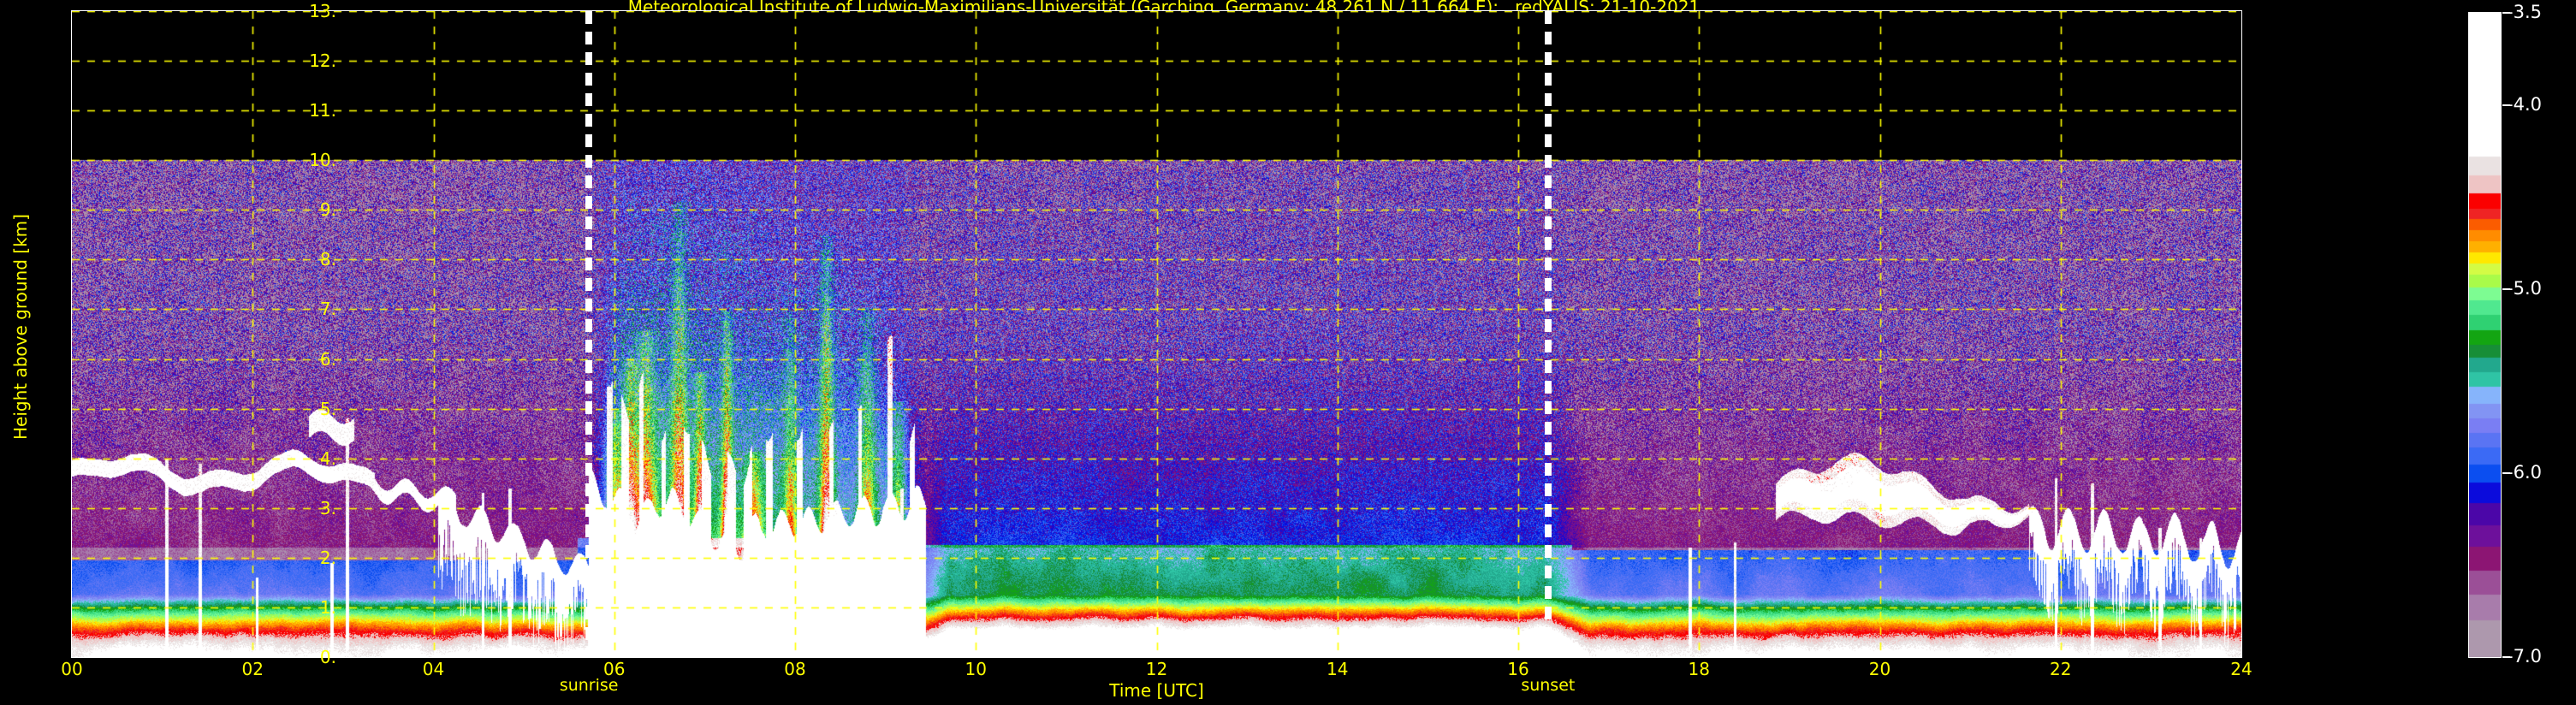  Describe the element at coordinates (2061, 669) in the screenshot. I see `x-tick-label: 22` at that location.